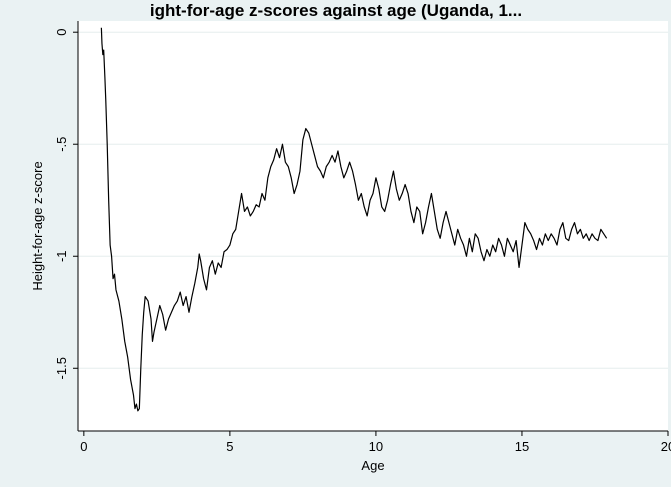 Image resolution: width=671 pixels, height=487 pixels. I want to click on x-tick-label: 10, so click(376, 446).